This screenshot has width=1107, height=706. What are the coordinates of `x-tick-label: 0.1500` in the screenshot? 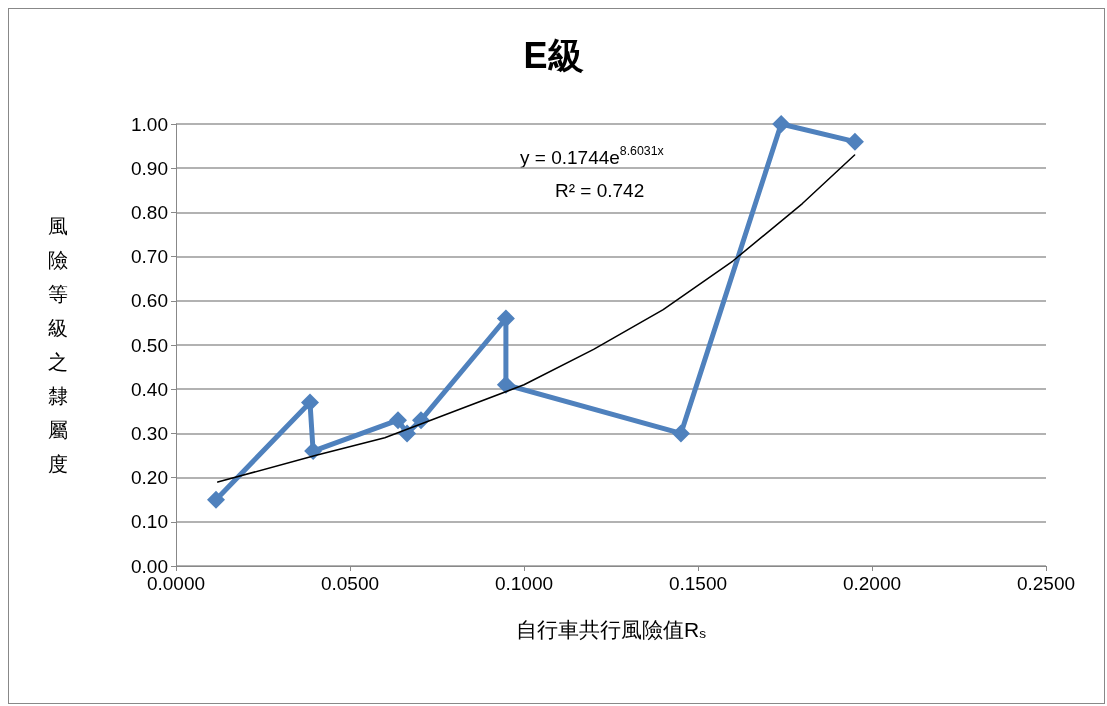 It's located at (698, 583).